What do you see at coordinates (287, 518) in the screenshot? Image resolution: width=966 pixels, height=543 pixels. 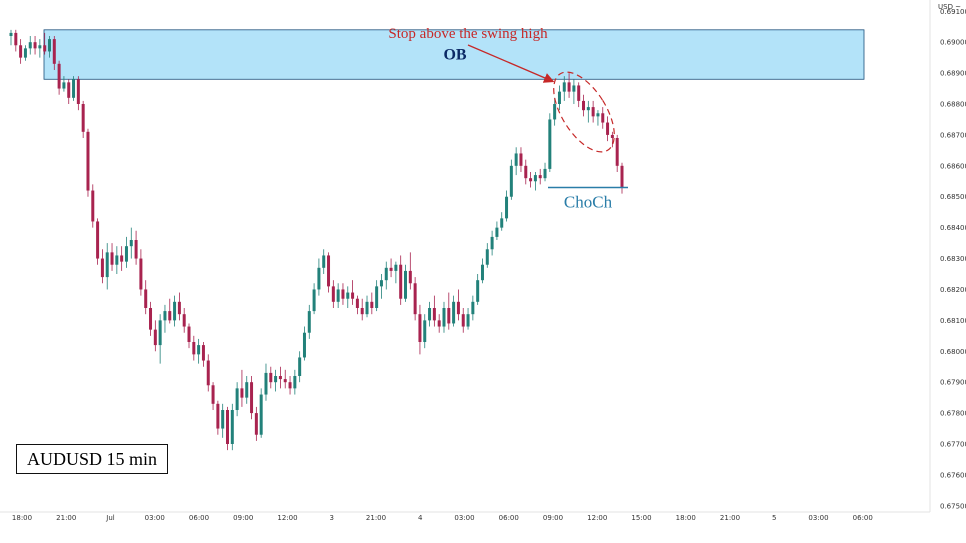 I see `time-tick-label: 12:00` at bounding box center [287, 518].